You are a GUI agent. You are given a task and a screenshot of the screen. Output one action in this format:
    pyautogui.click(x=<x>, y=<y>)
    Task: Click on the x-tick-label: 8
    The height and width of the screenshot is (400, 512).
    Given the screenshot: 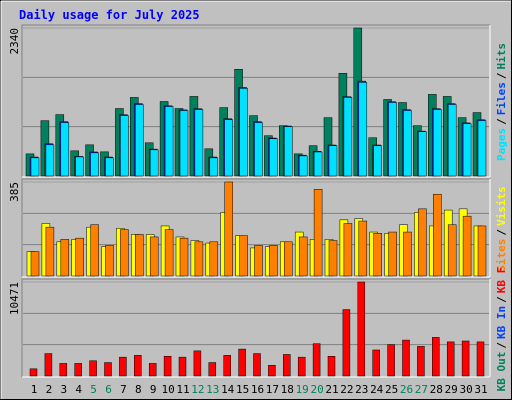 What is the action you would take?
    pyautogui.click(x=138, y=389)
    